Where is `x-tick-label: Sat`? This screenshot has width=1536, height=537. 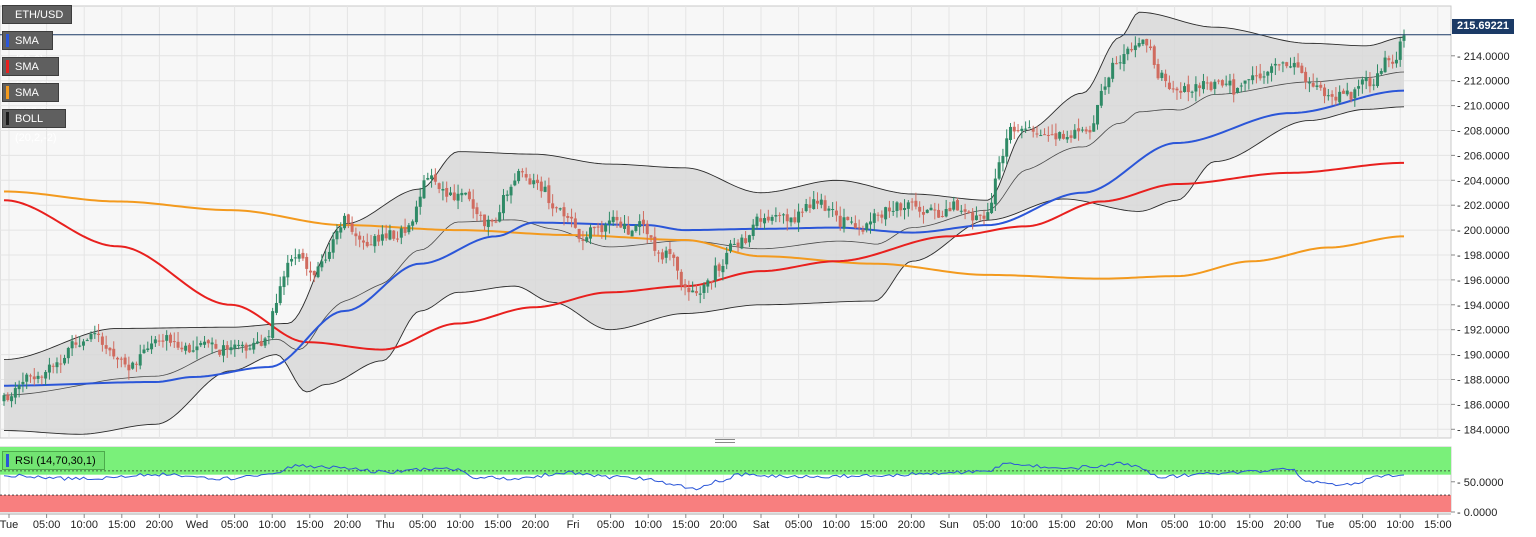
x-tick-label: Sat is located at coordinates (761, 525).